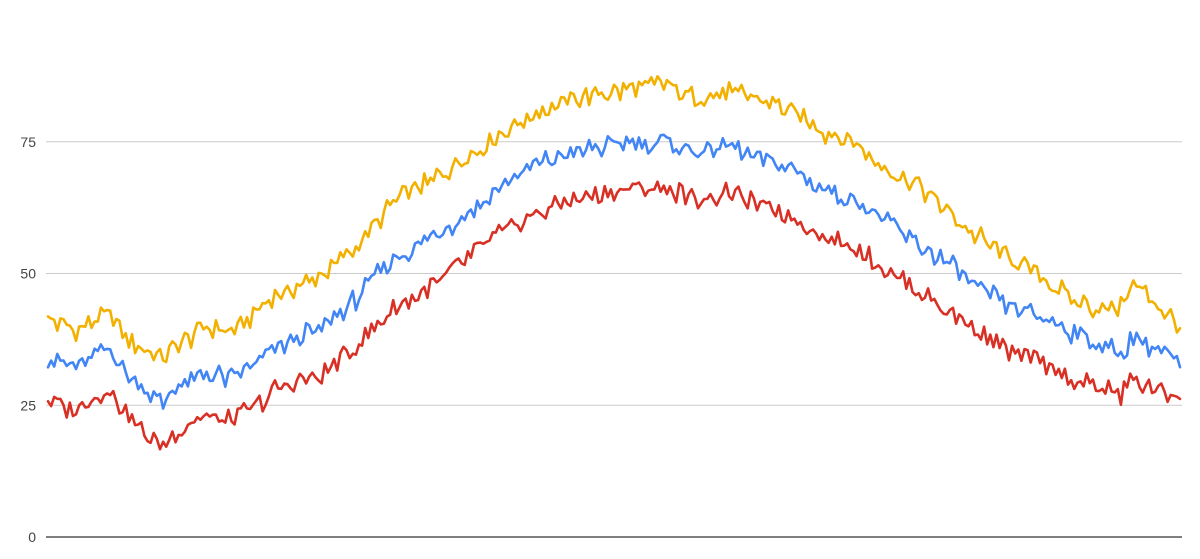 This screenshot has height=559, width=1200. I want to click on y-tick-label-0: 0, so click(32, 537).